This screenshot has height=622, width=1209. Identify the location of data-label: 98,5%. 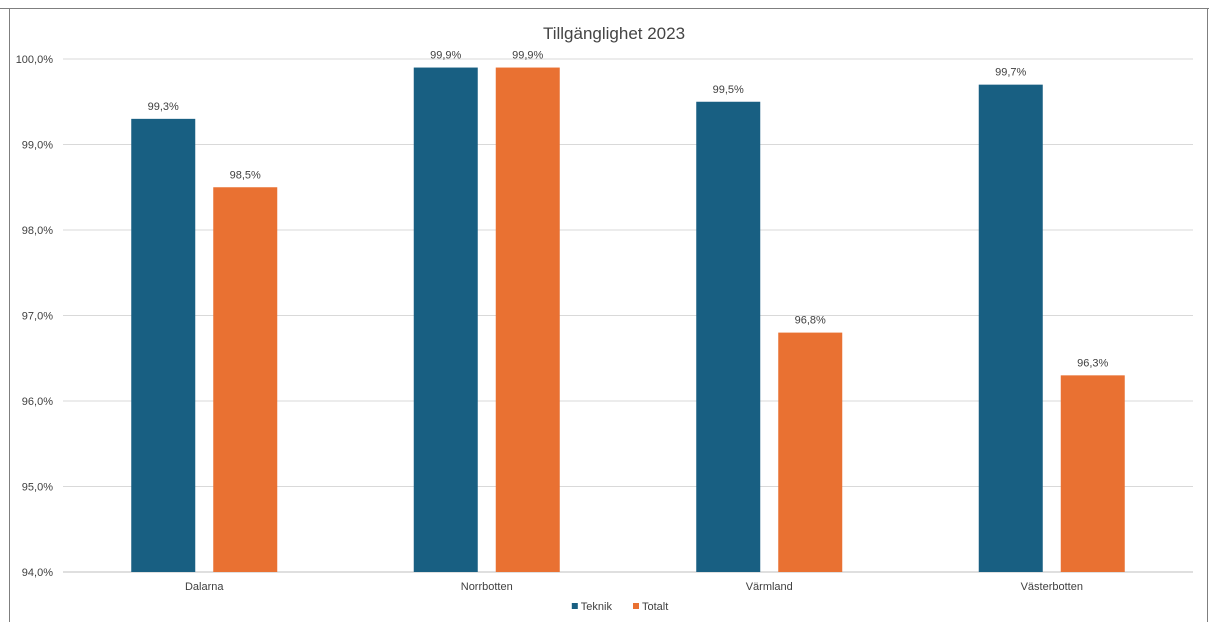
(245, 175).